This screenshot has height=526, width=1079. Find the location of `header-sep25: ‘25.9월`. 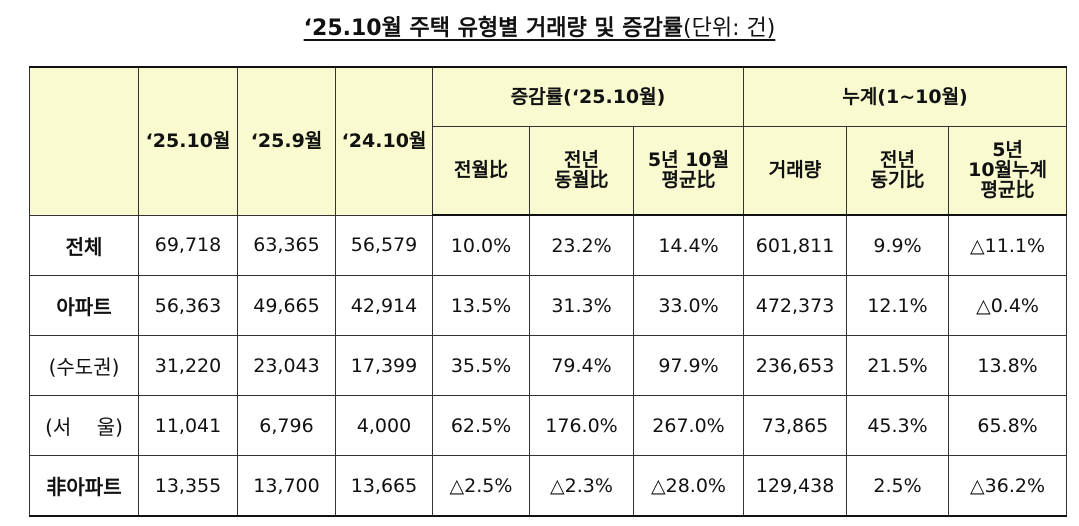

header-sep25: ‘25.9월 is located at coordinates (286, 141).